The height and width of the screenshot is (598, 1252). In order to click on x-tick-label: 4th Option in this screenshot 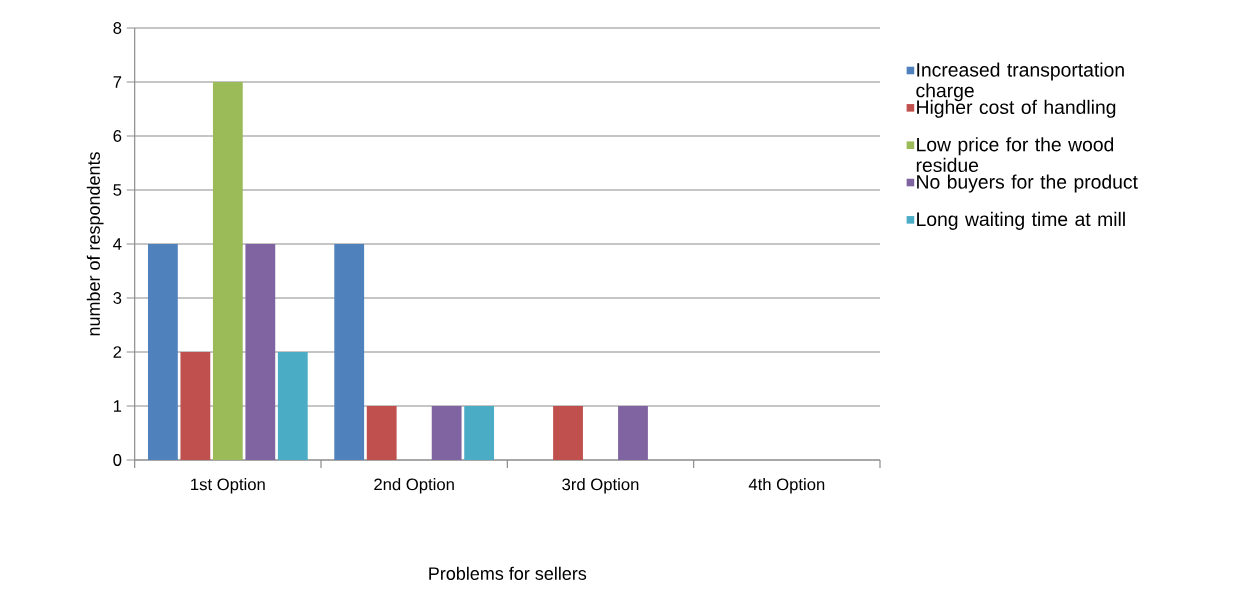, I will do `click(786, 486)`.